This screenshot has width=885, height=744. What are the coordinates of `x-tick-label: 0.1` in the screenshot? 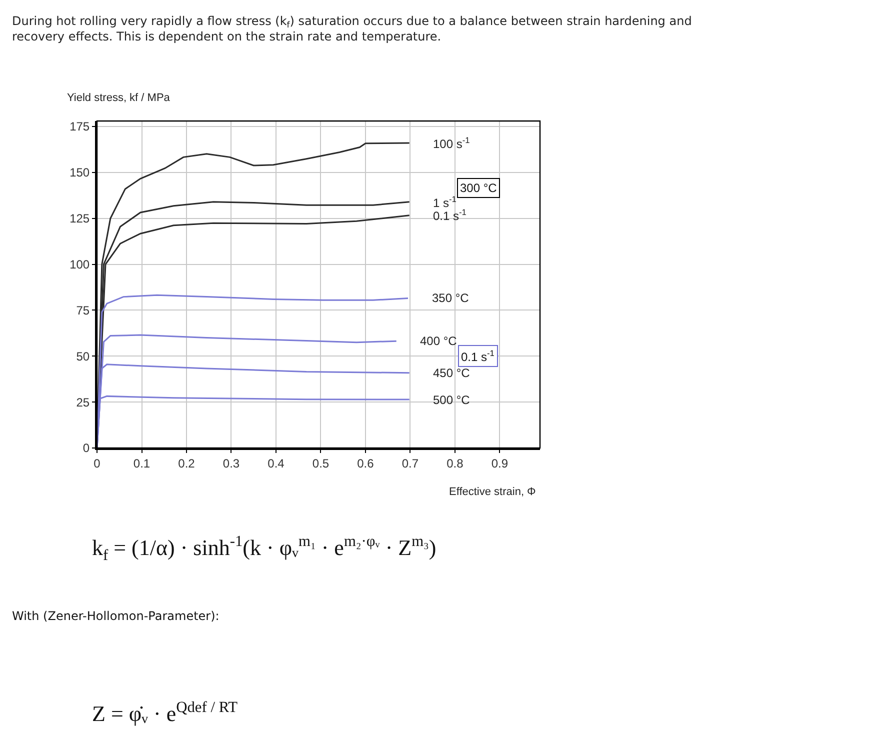 It's located at (141, 463).